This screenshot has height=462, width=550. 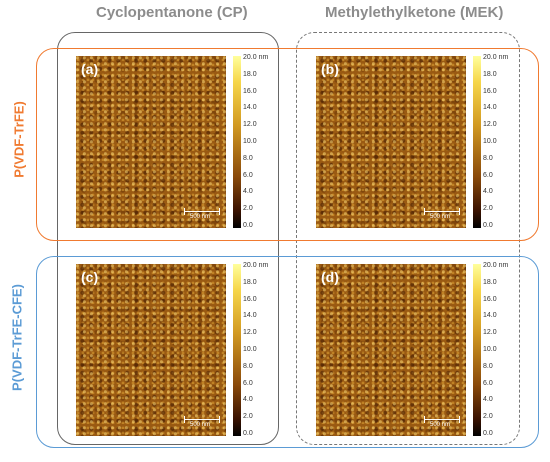 What do you see at coordinates (414, 12) in the screenshot?
I see `column-title-mek: Methylethylketone (MEK)` at bounding box center [414, 12].